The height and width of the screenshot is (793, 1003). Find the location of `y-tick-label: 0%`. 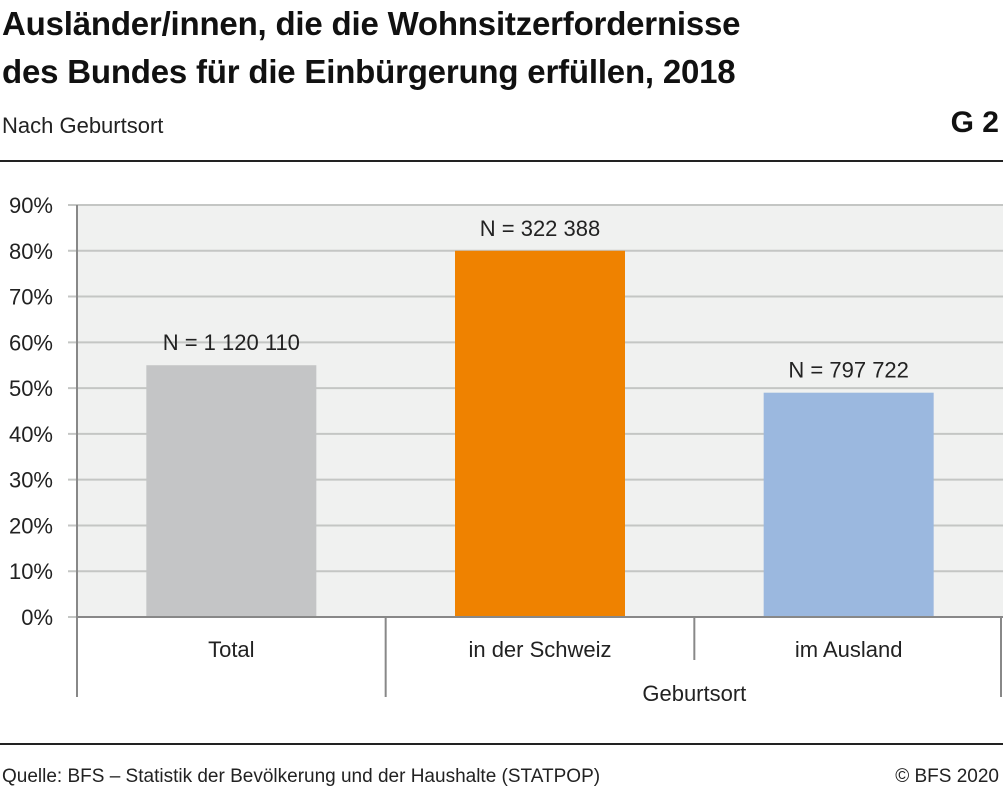

y-tick-label: 0% is located at coordinates (37, 617).